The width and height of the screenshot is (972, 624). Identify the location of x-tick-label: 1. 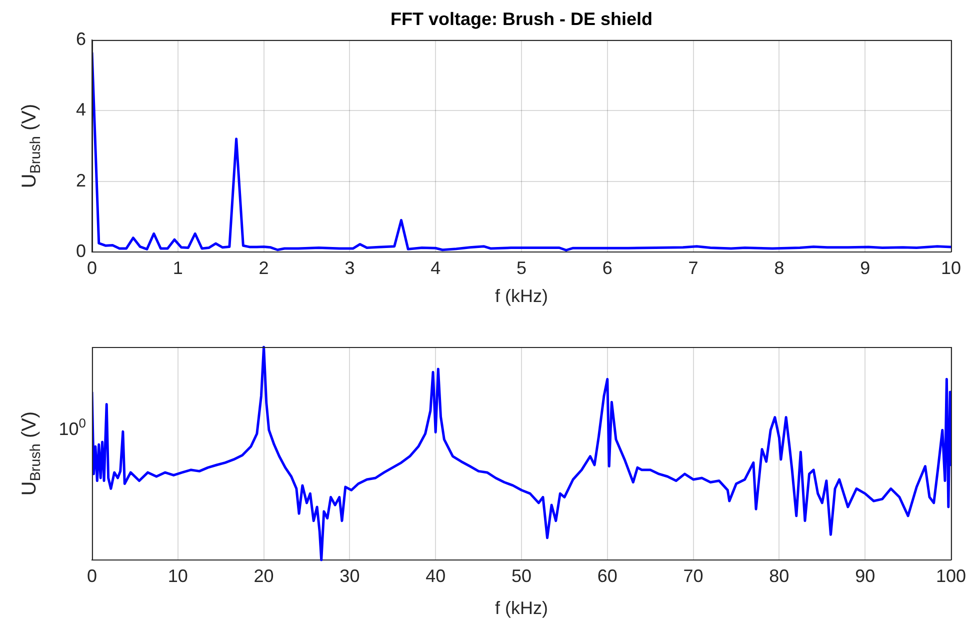
(177, 268).